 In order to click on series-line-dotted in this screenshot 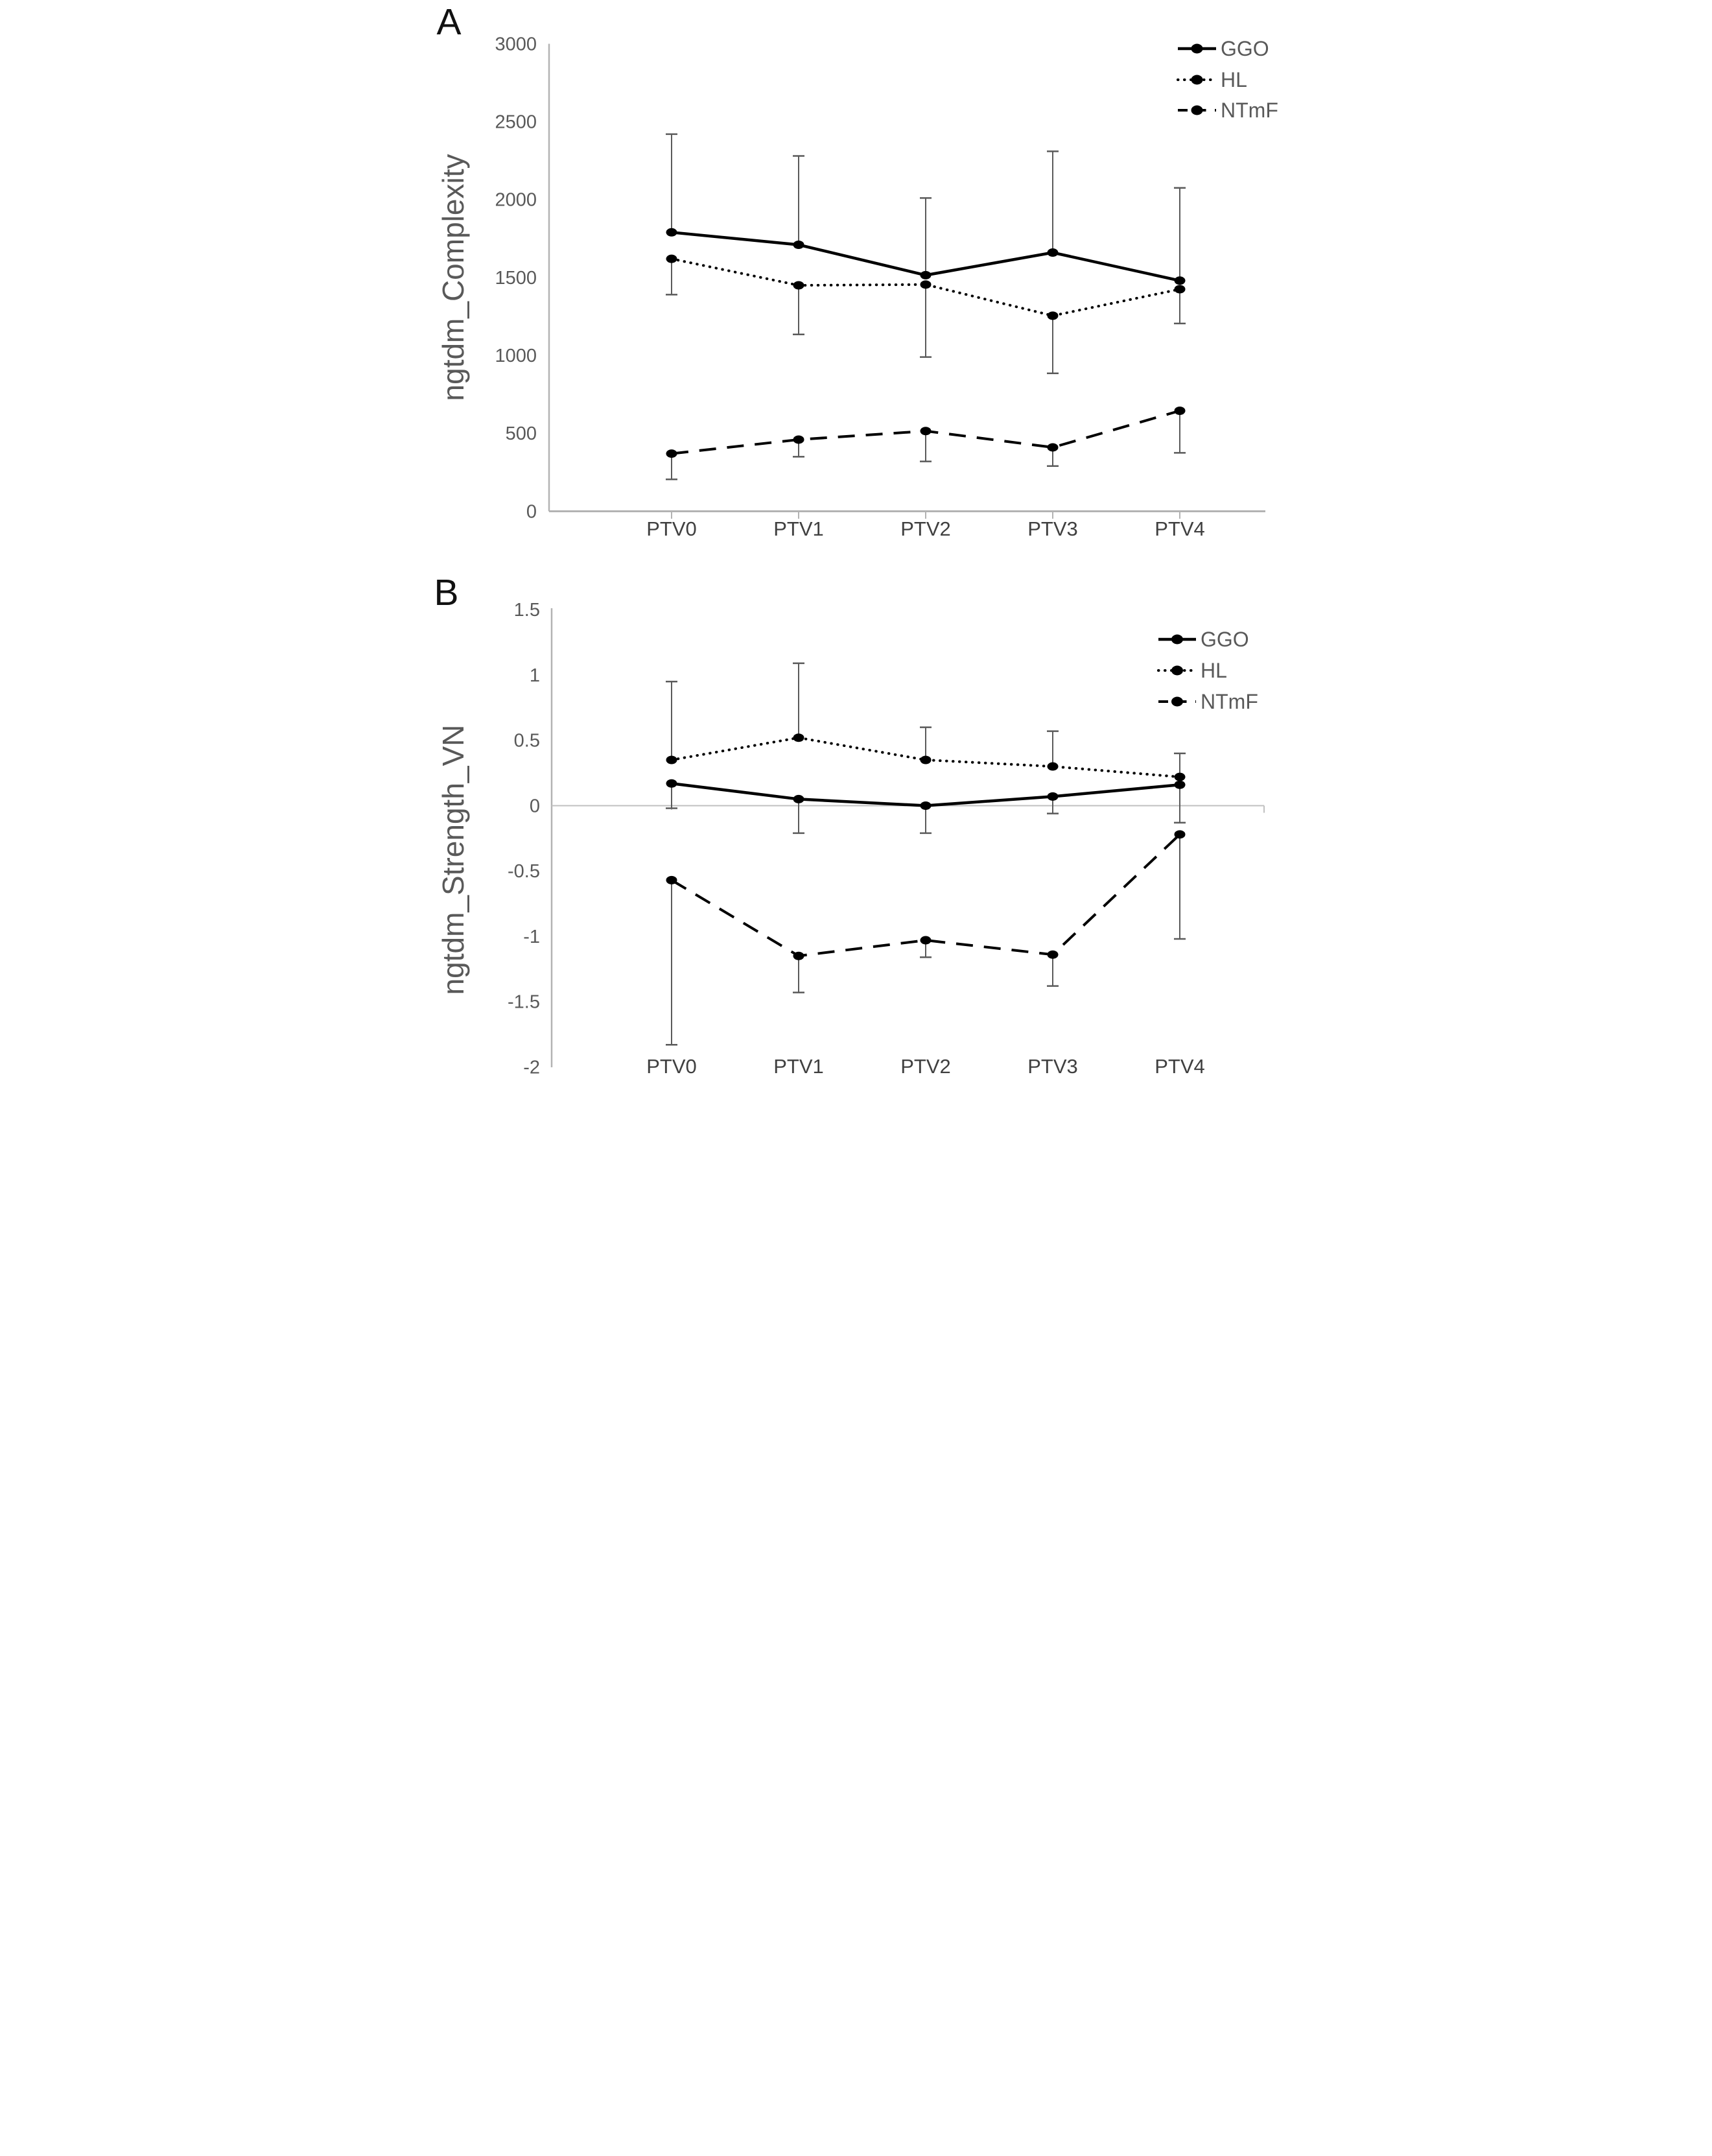, I will do `click(925, 757)`.